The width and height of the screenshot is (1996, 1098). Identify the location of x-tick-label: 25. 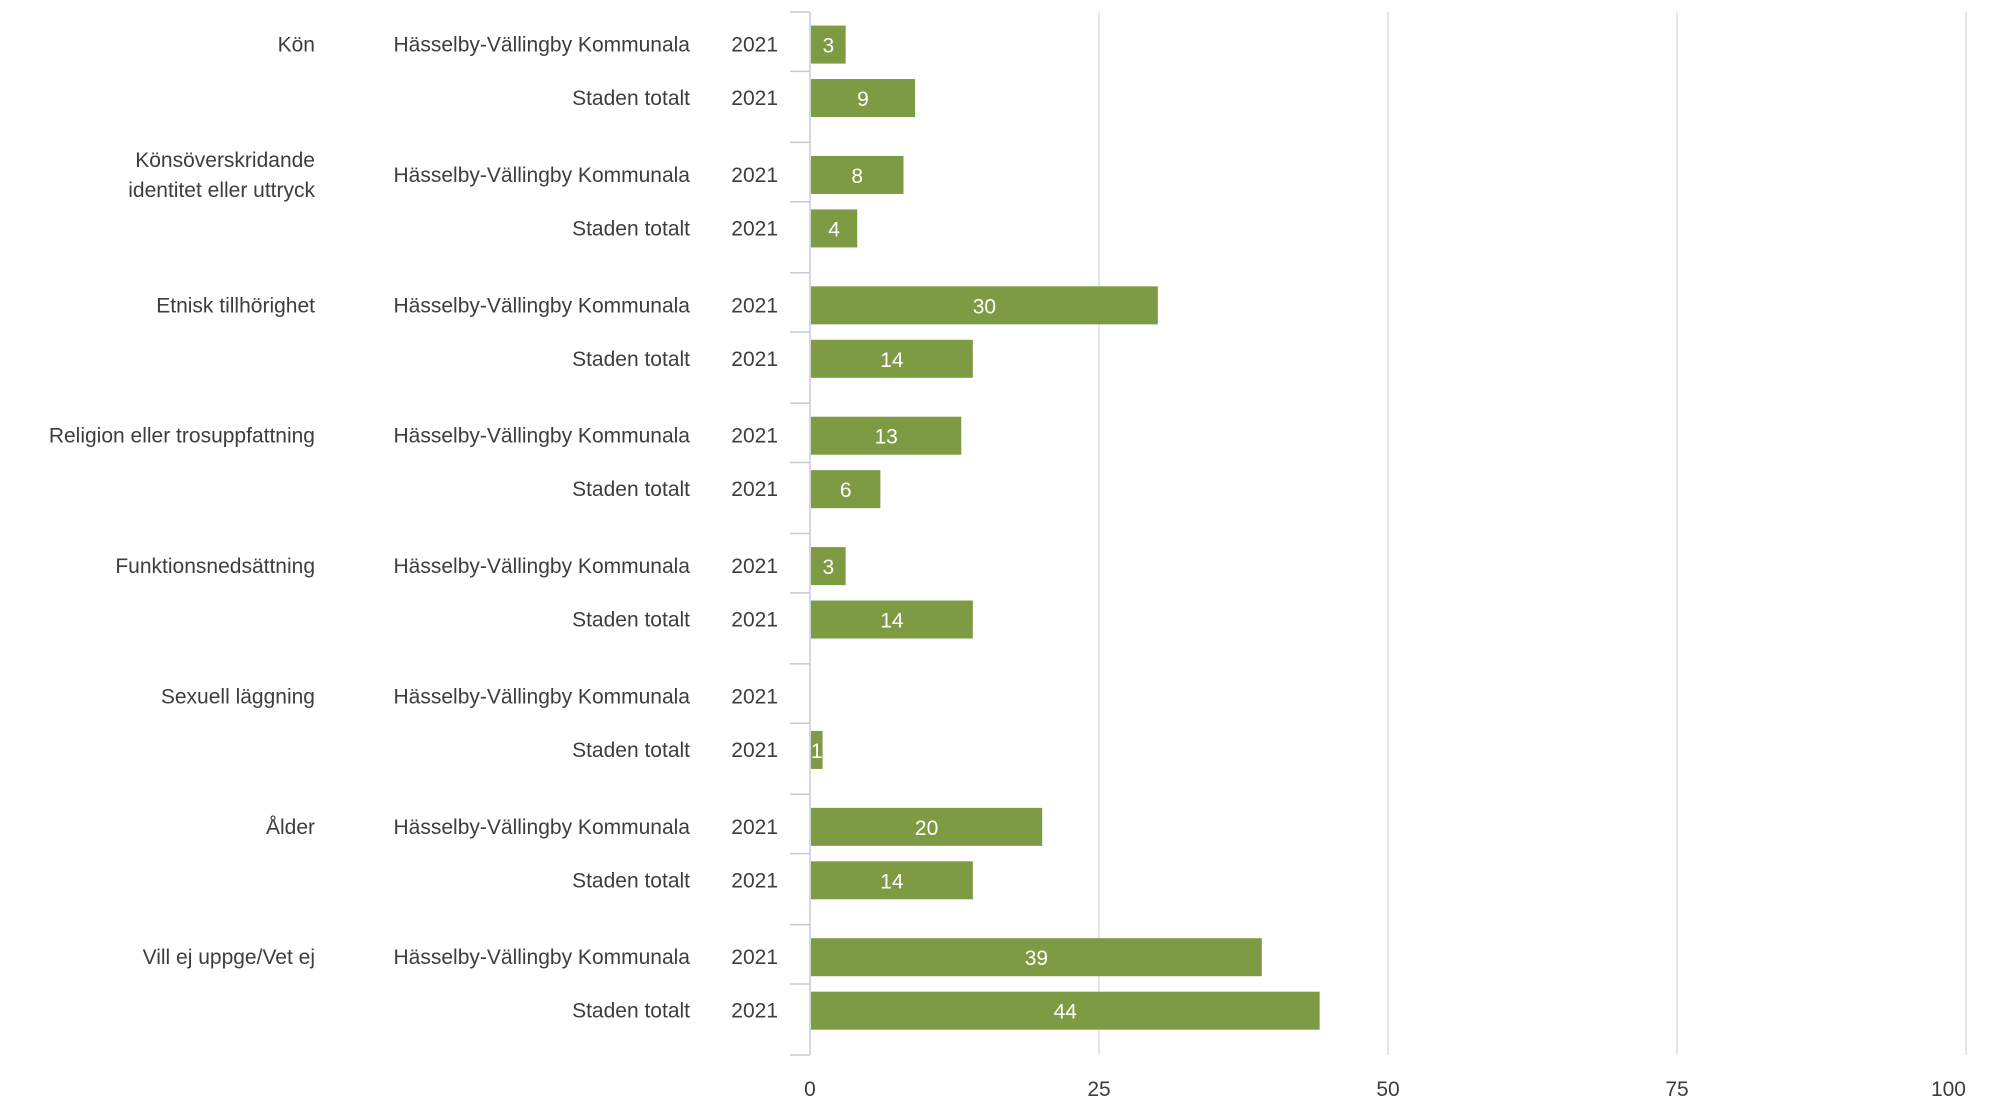
(1098, 1088).